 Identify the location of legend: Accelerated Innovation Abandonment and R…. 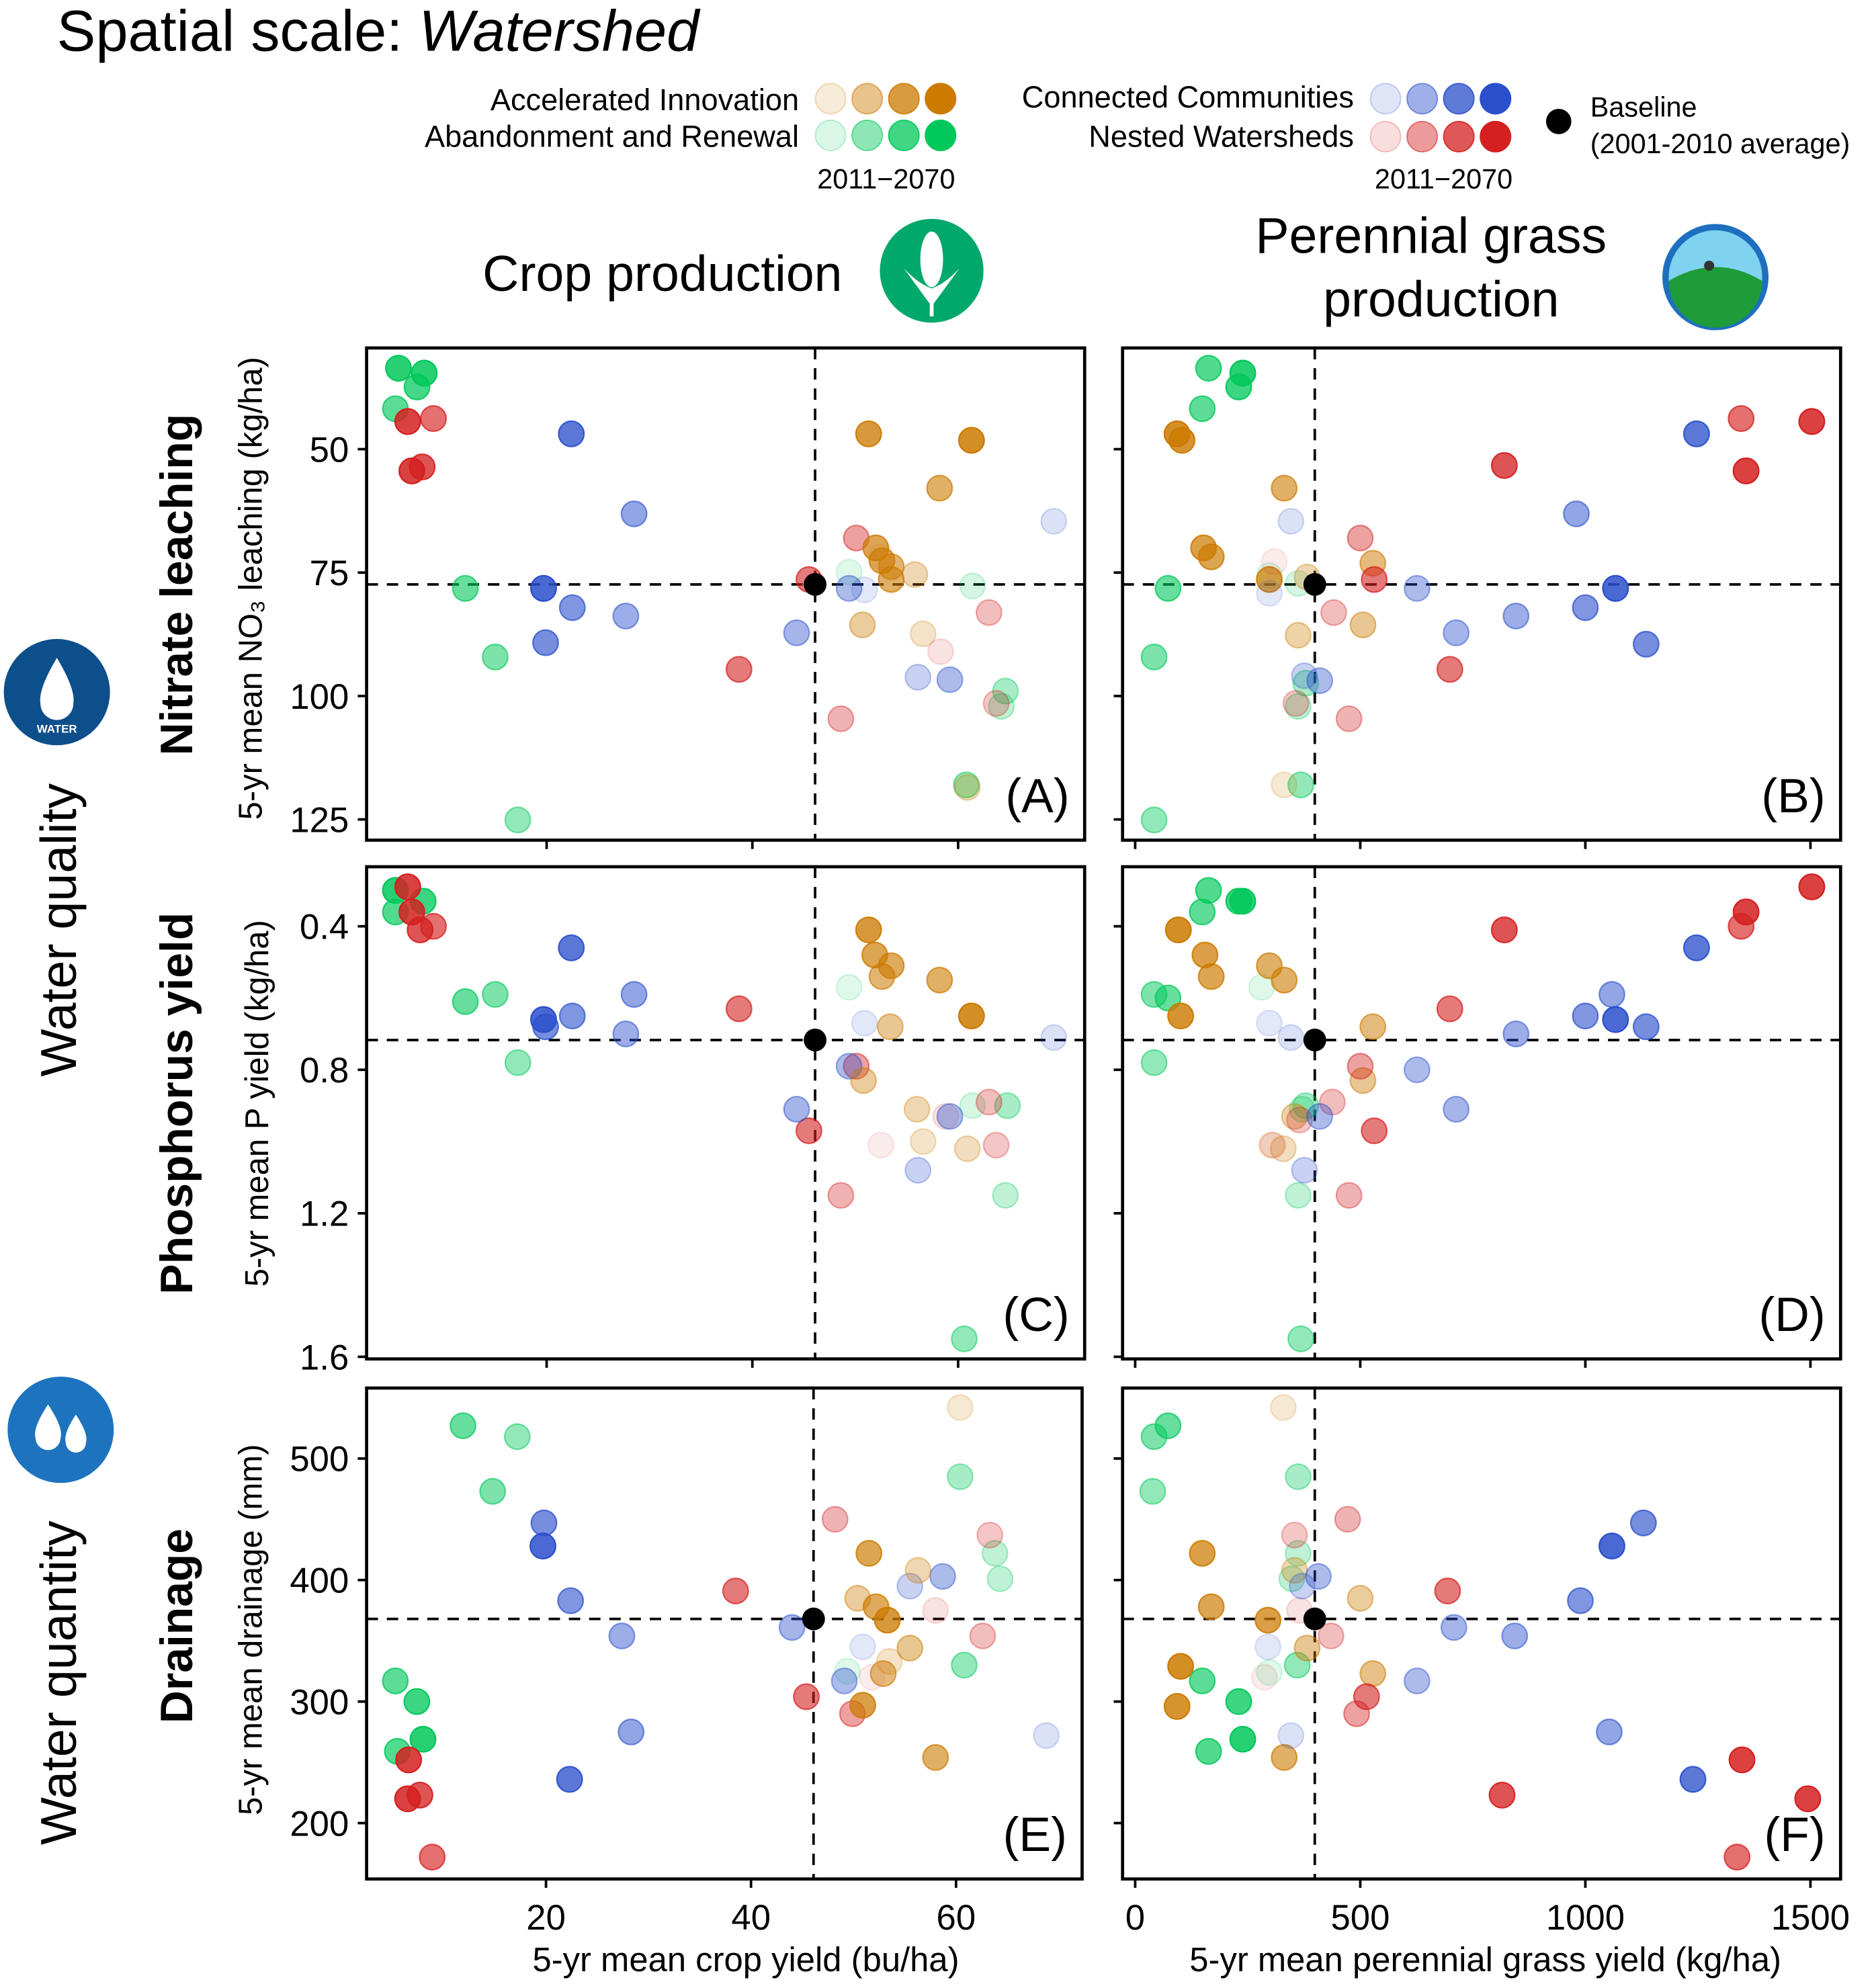
(1137, 137).